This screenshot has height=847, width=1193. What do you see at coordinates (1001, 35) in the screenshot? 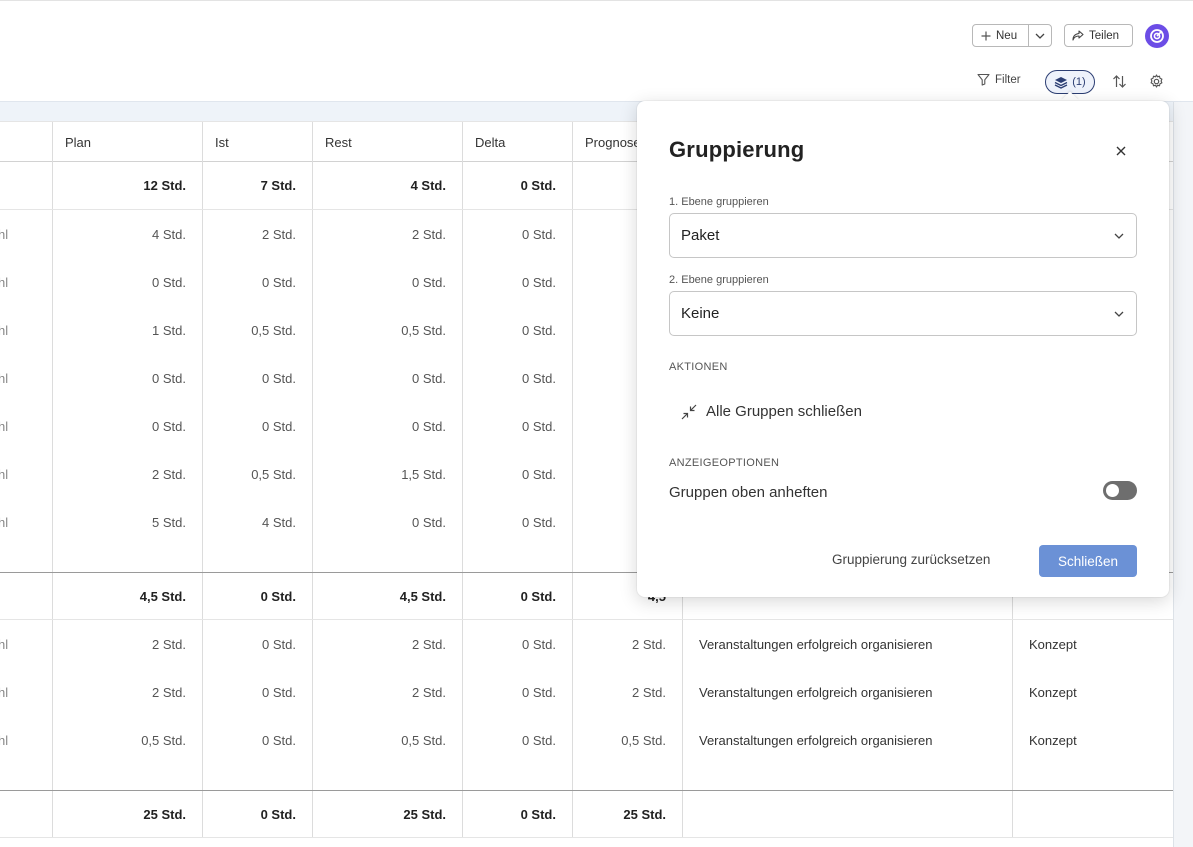
I see `new-button: Neu` at bounding box center [1001, 35].